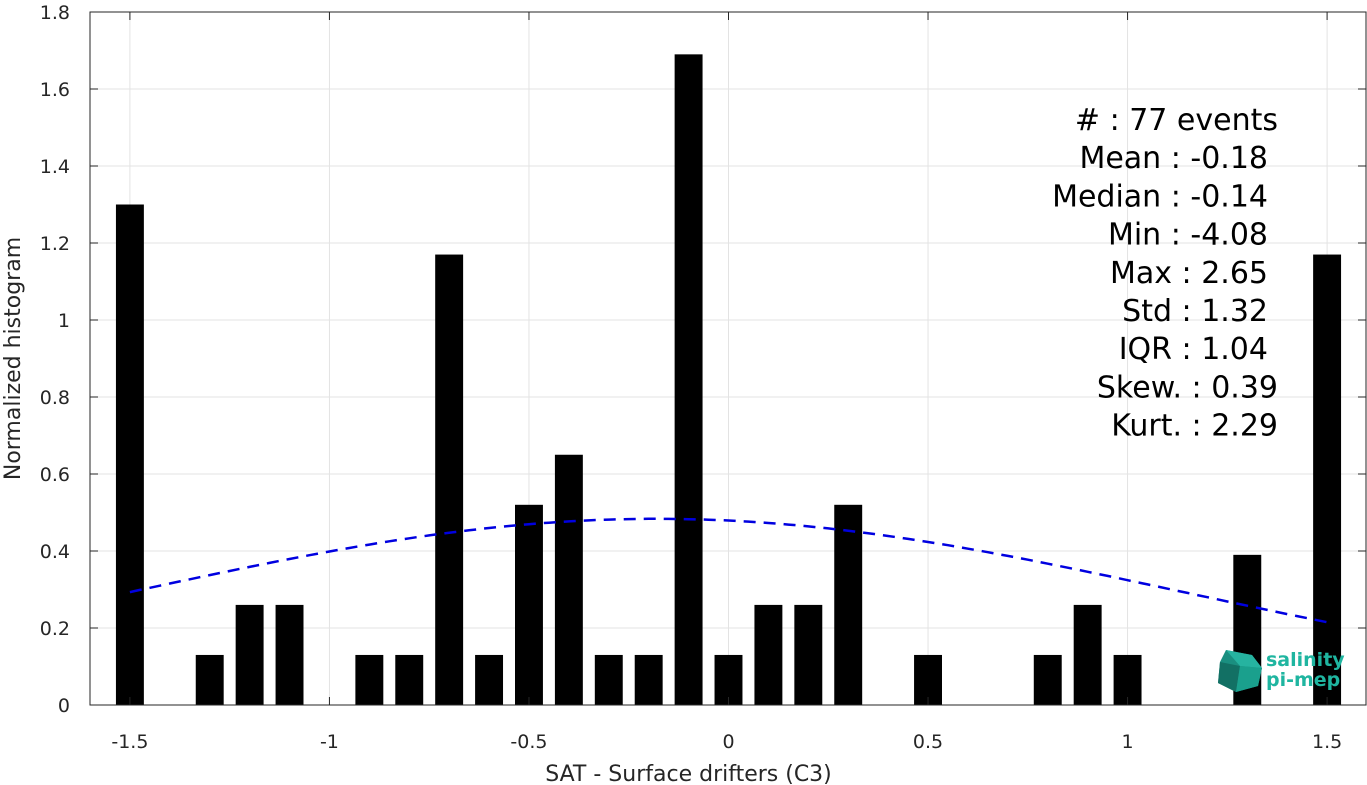 The image size is (1367, 785). Describe the element at coordinates (688, 773) in the screenshot. I see `x-axis-label: SAT - Surface drifters (C3)` at that location.